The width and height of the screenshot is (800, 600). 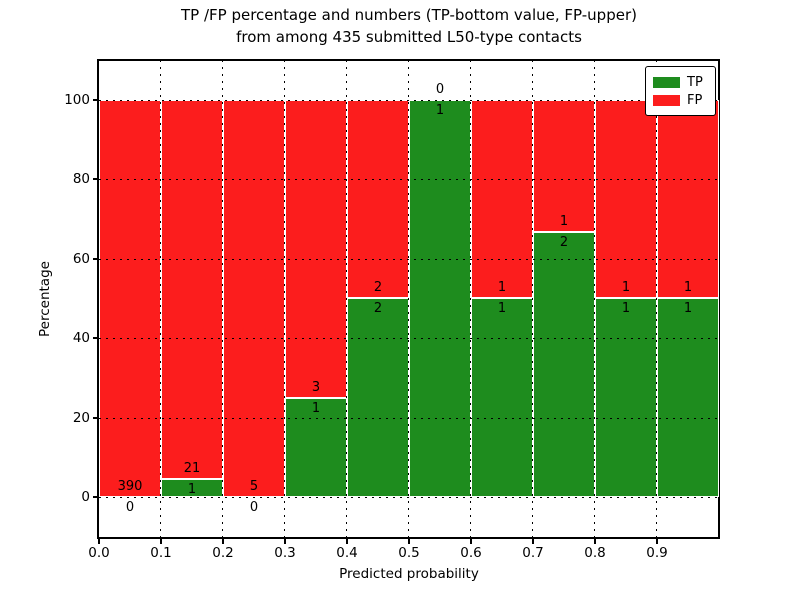 What do you see at coordinates (77, 100) in the screenshot?
I see `y-tick-label: 100` at bounding box center [77, 100].